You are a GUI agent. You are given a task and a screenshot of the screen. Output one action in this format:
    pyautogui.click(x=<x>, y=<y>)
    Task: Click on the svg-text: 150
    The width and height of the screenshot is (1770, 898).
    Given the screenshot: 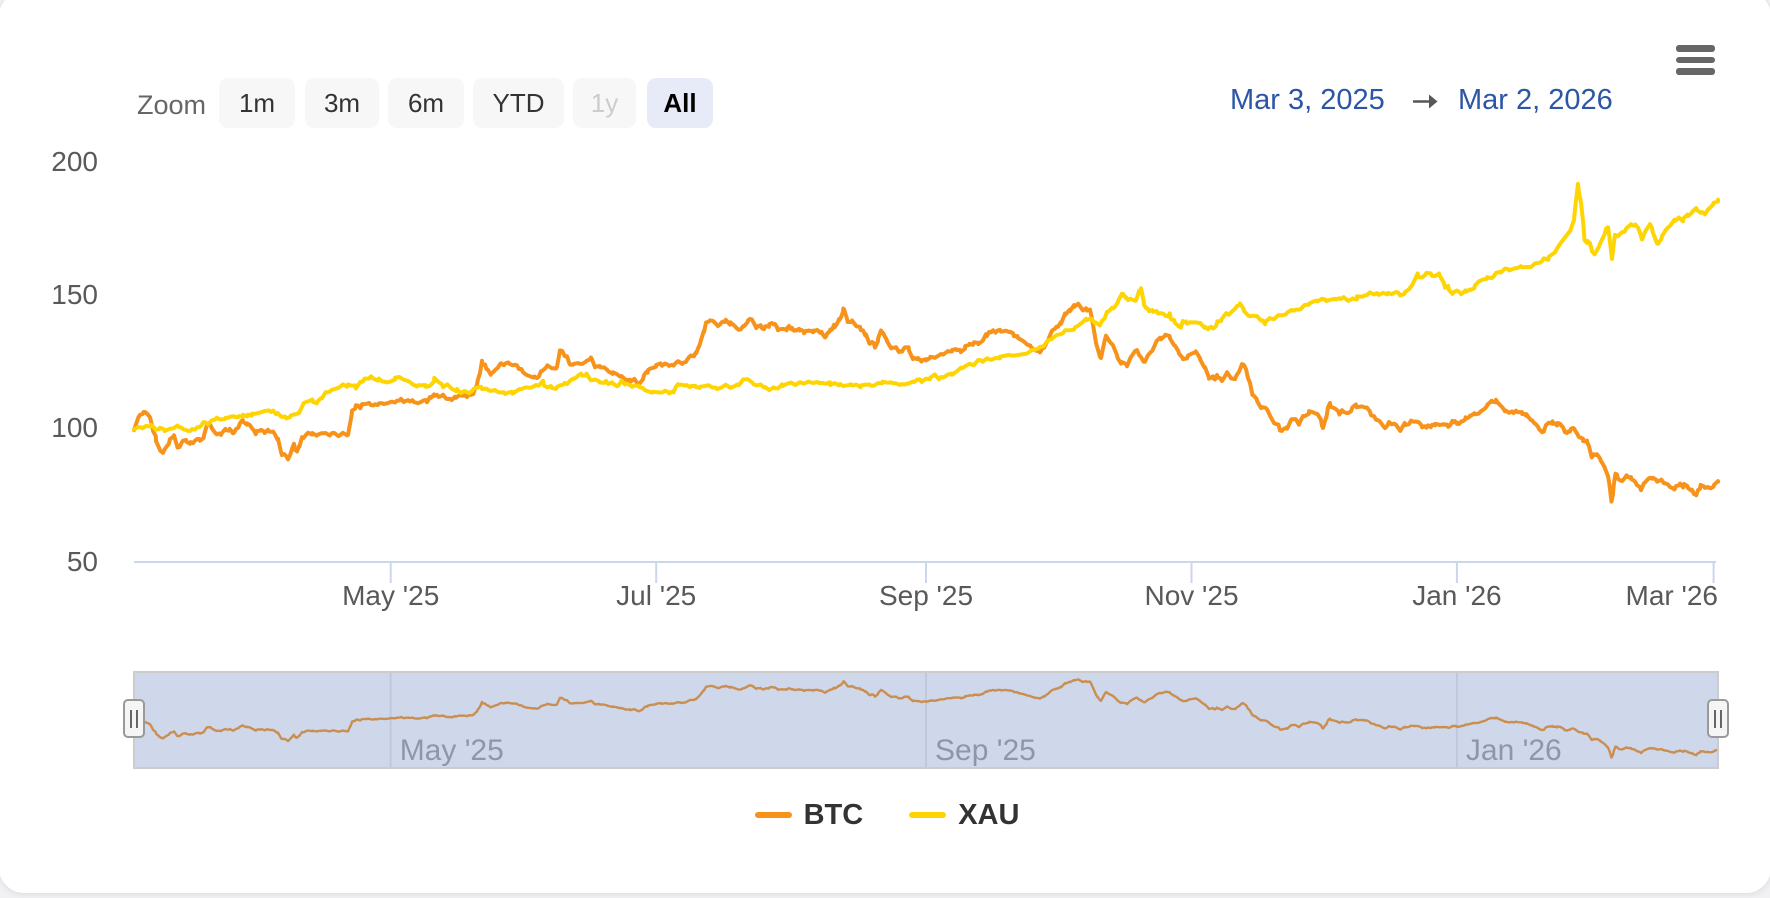 What is the action you would take?
    pyautogui.click(x=74, y=294)
    